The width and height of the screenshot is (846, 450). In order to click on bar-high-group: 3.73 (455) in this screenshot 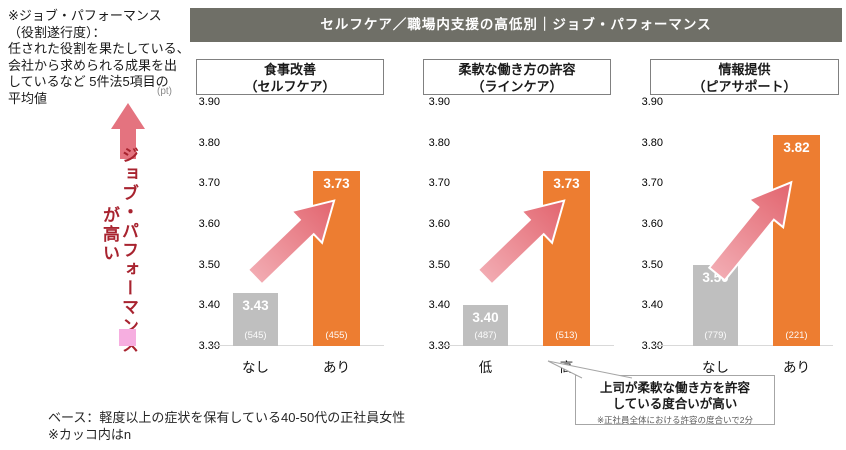, I will do `click(336, 258)`.